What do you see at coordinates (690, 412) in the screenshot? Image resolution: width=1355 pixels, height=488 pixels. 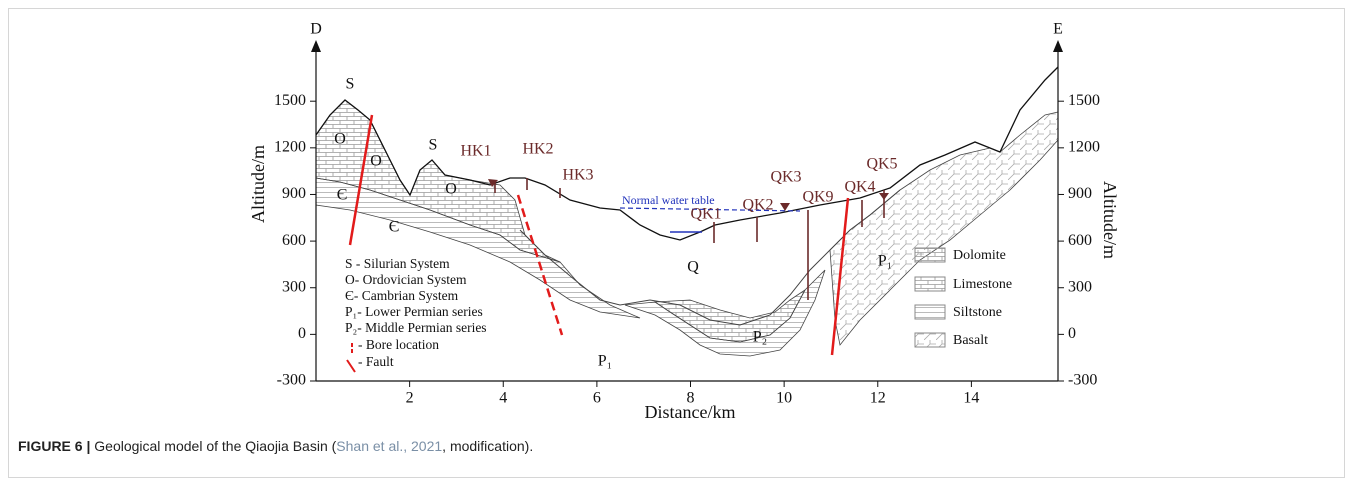 I see `x-axis-label: Distance/km` at bounding box center [690, 412].